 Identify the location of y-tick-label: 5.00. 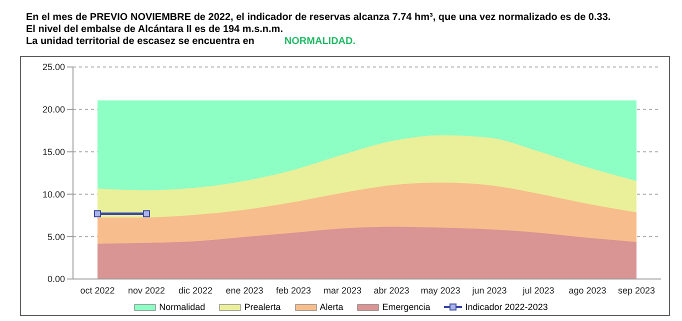
(56, 237).